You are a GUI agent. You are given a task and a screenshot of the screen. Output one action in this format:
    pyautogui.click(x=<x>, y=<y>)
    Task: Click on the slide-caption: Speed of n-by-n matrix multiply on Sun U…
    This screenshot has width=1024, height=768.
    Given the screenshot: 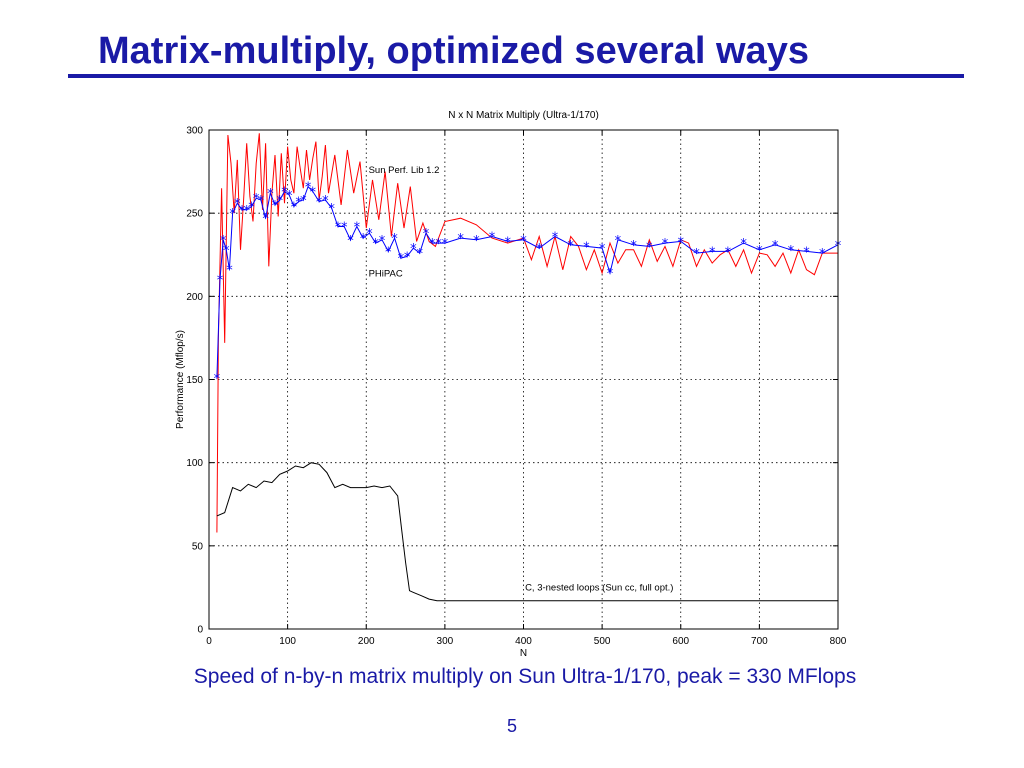 What is the action you would take?
    pyautogui.click(x=525, y=676)
    